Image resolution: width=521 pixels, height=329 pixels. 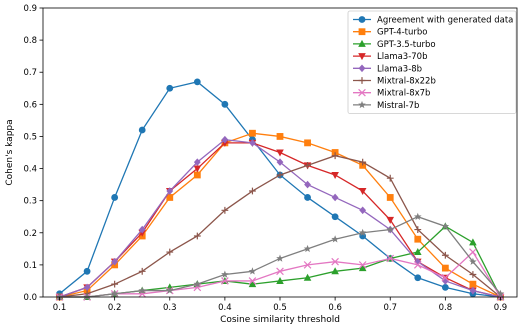 I want to click on legend-item: Llama3-70b, so click(x=390, y=57).